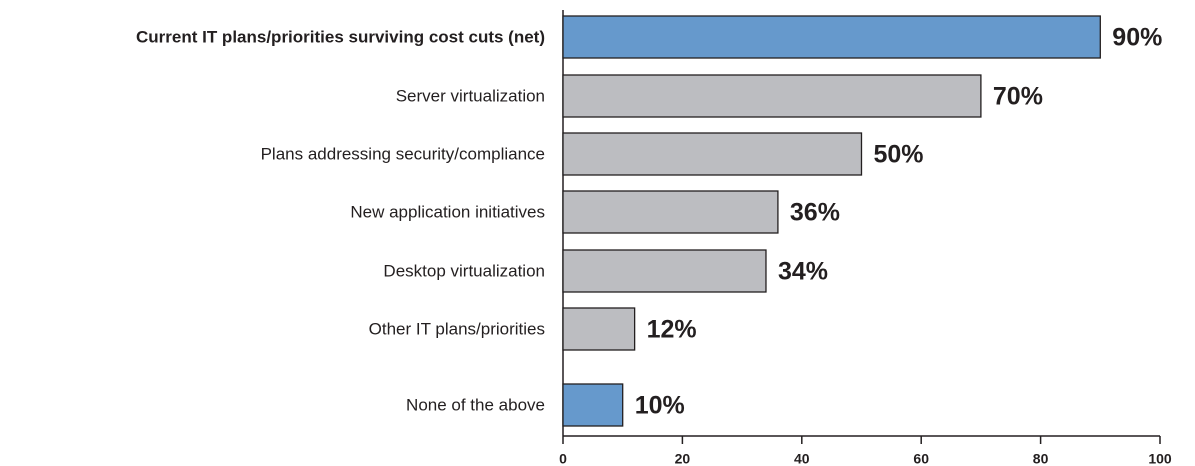 The height and width of the screenshot is (466, 1195). Describe the element at coordinates (457, 328) in the screenshot. I see `category-label: Other IT plans/priorities` at that location.